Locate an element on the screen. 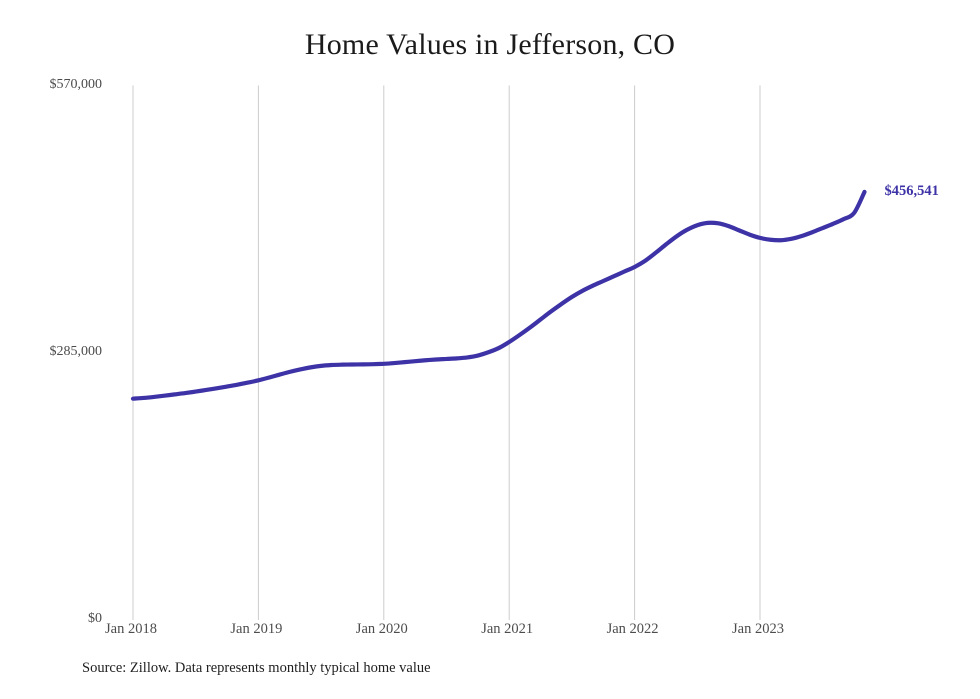  chart-title: Home Values in Jefferson, CO is located at coordinates (490, 44).